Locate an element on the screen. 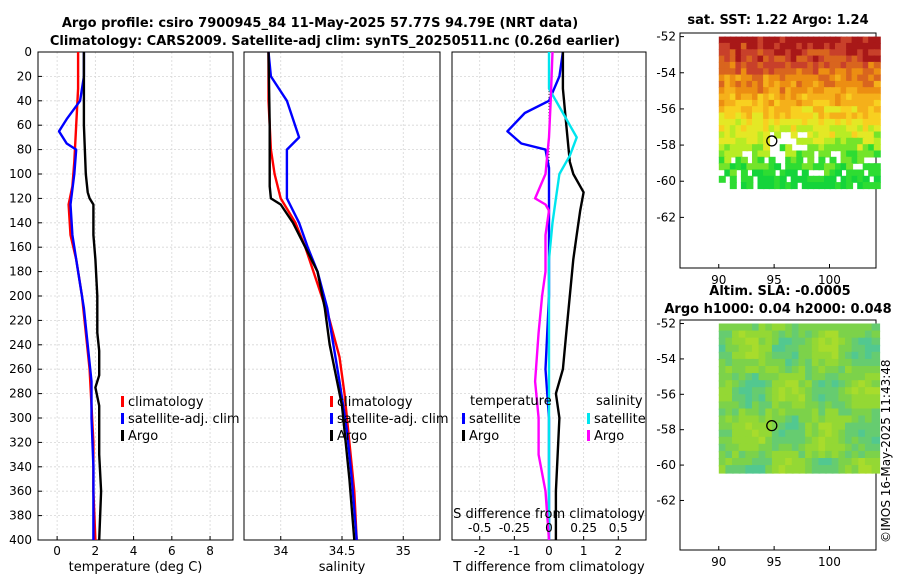 This screenshot has width=900, height=580. x-axis-label: salinity is located at coordinates (342, 567).